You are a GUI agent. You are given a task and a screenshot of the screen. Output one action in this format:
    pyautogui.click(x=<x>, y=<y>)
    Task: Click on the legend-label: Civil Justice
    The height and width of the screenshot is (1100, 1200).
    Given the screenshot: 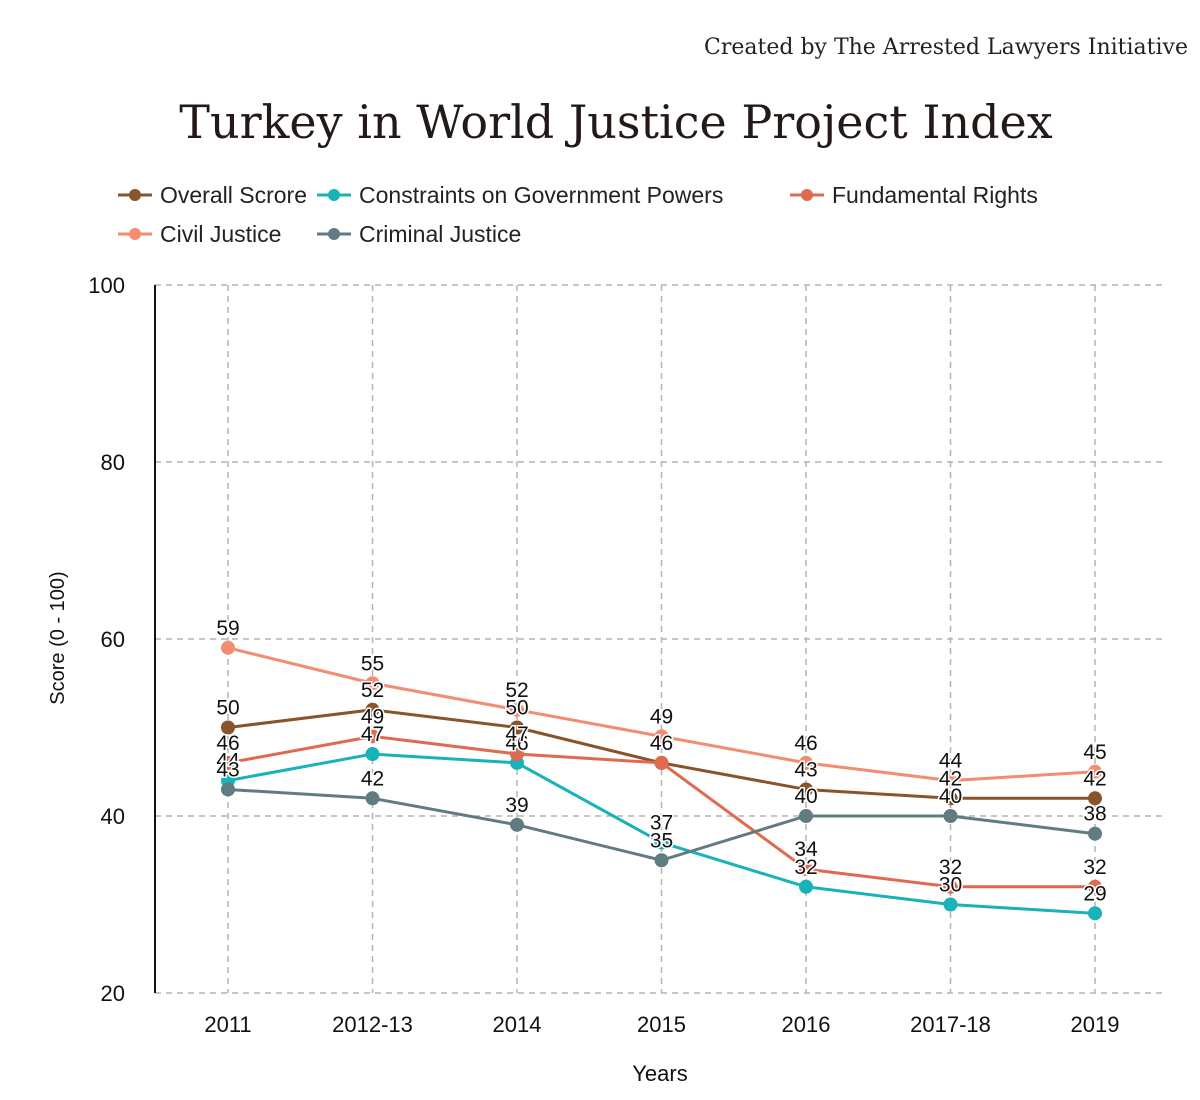 What is the action you would take?
    pyautogui.click(x=220, y=234)
    